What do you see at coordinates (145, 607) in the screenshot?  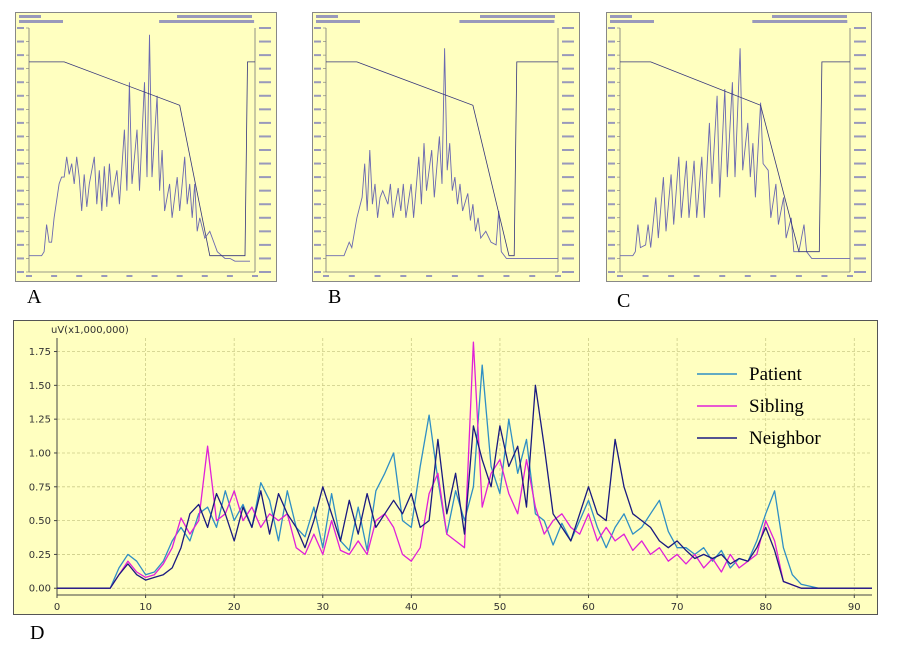 I see `x-tick-label: 10` at bounding box center [145, 607].